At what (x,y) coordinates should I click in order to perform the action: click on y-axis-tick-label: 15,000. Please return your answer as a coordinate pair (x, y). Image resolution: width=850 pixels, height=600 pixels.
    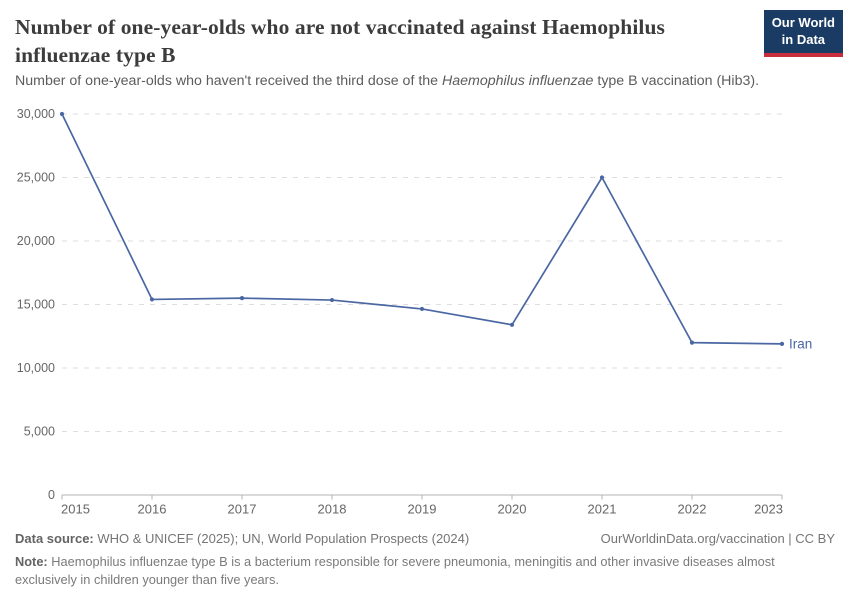
    Looking at the image, I should click on (36, 305).